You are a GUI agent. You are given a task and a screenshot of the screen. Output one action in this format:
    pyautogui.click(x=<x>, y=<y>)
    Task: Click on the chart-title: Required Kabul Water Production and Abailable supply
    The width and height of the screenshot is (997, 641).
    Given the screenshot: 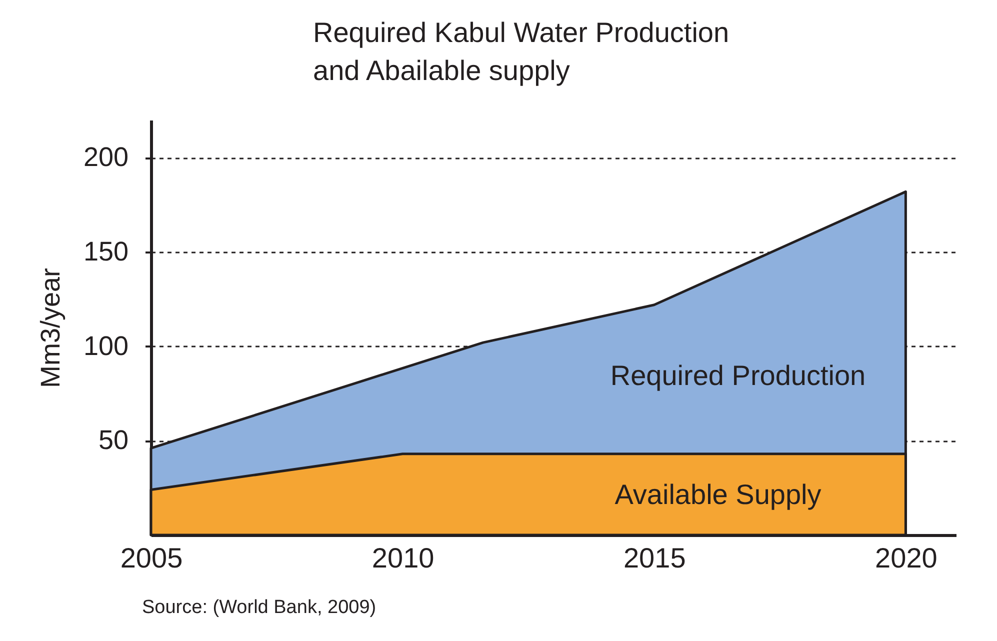 What is the action you would take?
    pyautogui.click(x=521, y=51)
    